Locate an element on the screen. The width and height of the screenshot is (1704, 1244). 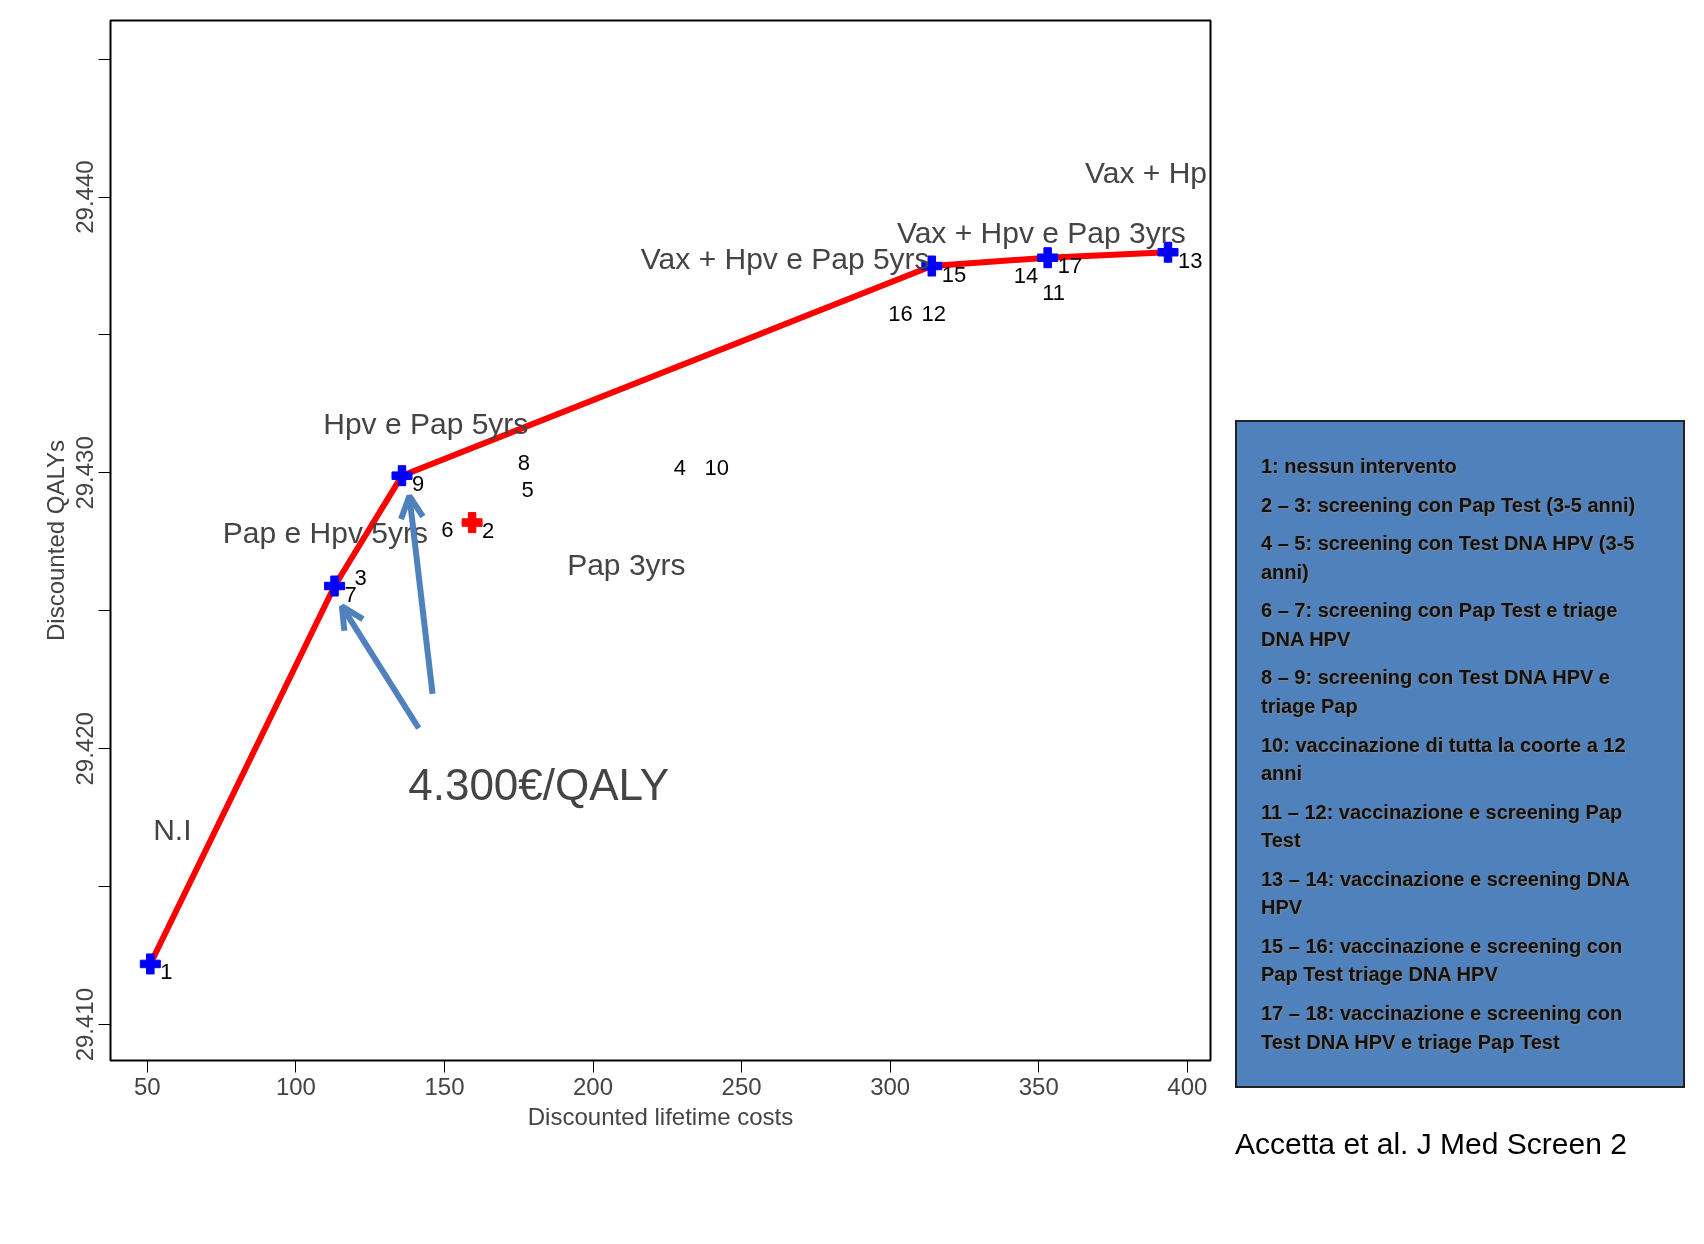
y-tick-label: 29.440 is located at coordinates (85, 197).